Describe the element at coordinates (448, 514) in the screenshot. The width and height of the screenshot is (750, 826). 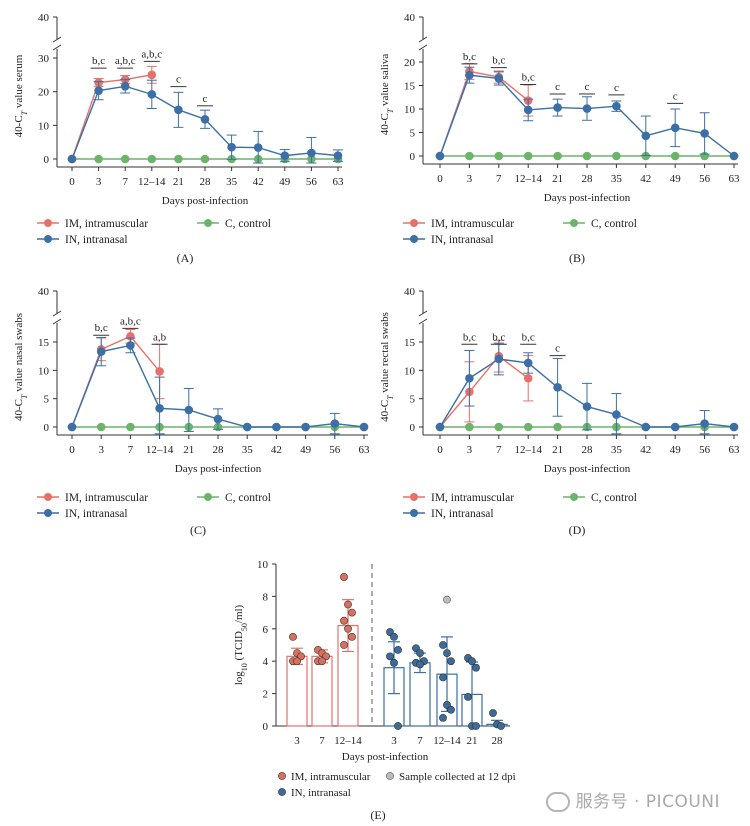
I see `legend-item: IN, intranasal` at that location.